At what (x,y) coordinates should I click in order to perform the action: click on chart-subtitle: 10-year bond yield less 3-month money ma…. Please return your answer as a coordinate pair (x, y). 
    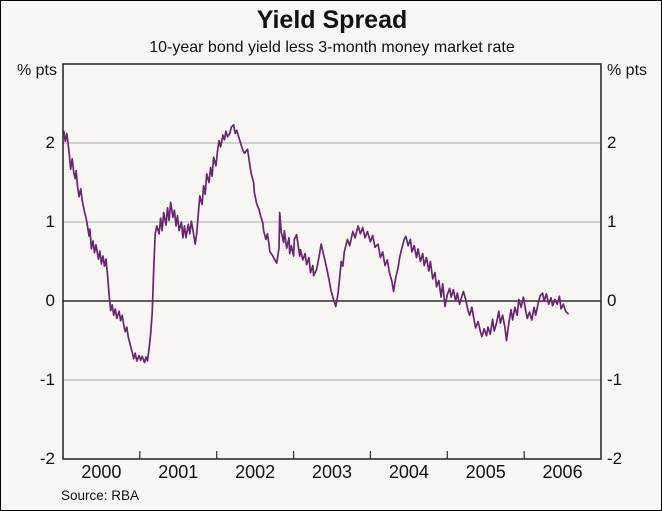
    Looking at the image, I should click on (332, 47).